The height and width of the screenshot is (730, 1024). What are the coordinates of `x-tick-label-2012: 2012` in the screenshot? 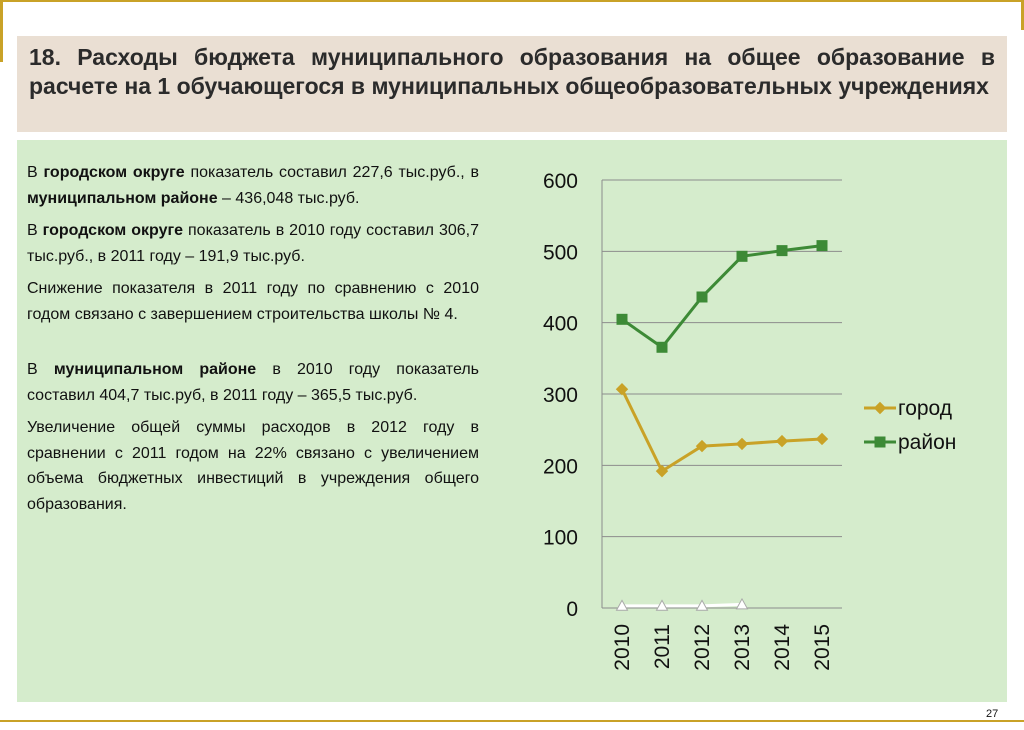 It's located at (702, 647).